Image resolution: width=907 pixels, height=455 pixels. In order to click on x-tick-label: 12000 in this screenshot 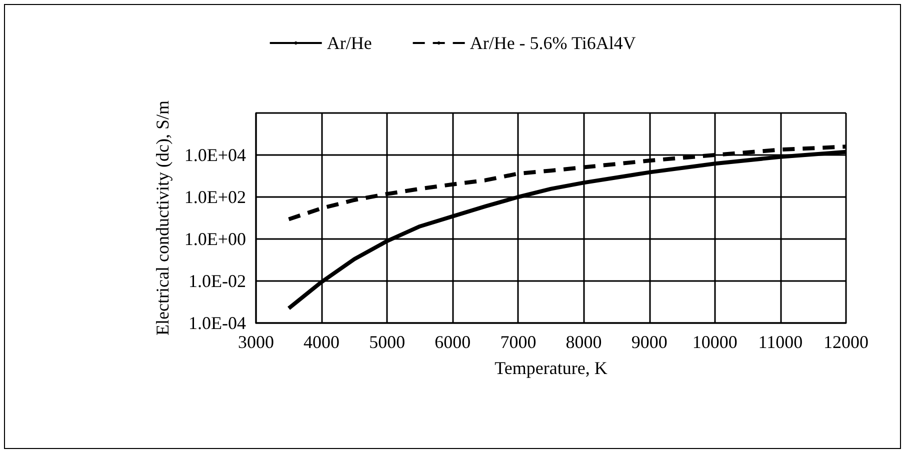, I will do `click(846, 342)`.